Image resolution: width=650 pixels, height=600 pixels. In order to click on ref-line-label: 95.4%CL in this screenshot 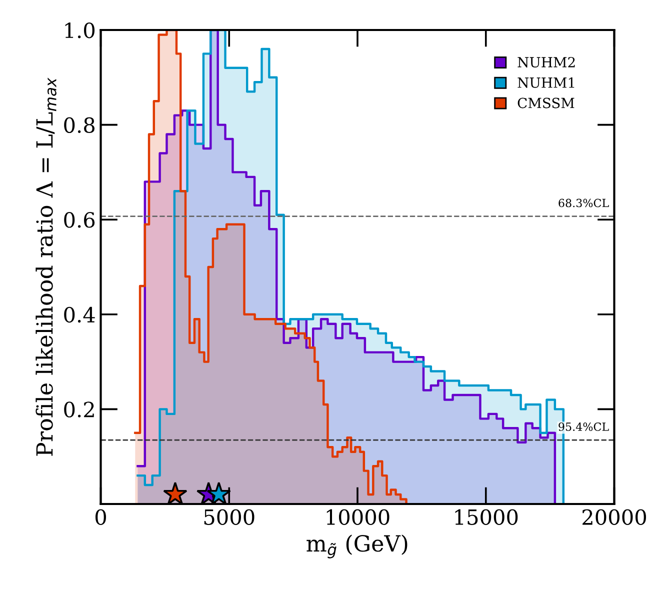, I will do `click(583, 426)`.